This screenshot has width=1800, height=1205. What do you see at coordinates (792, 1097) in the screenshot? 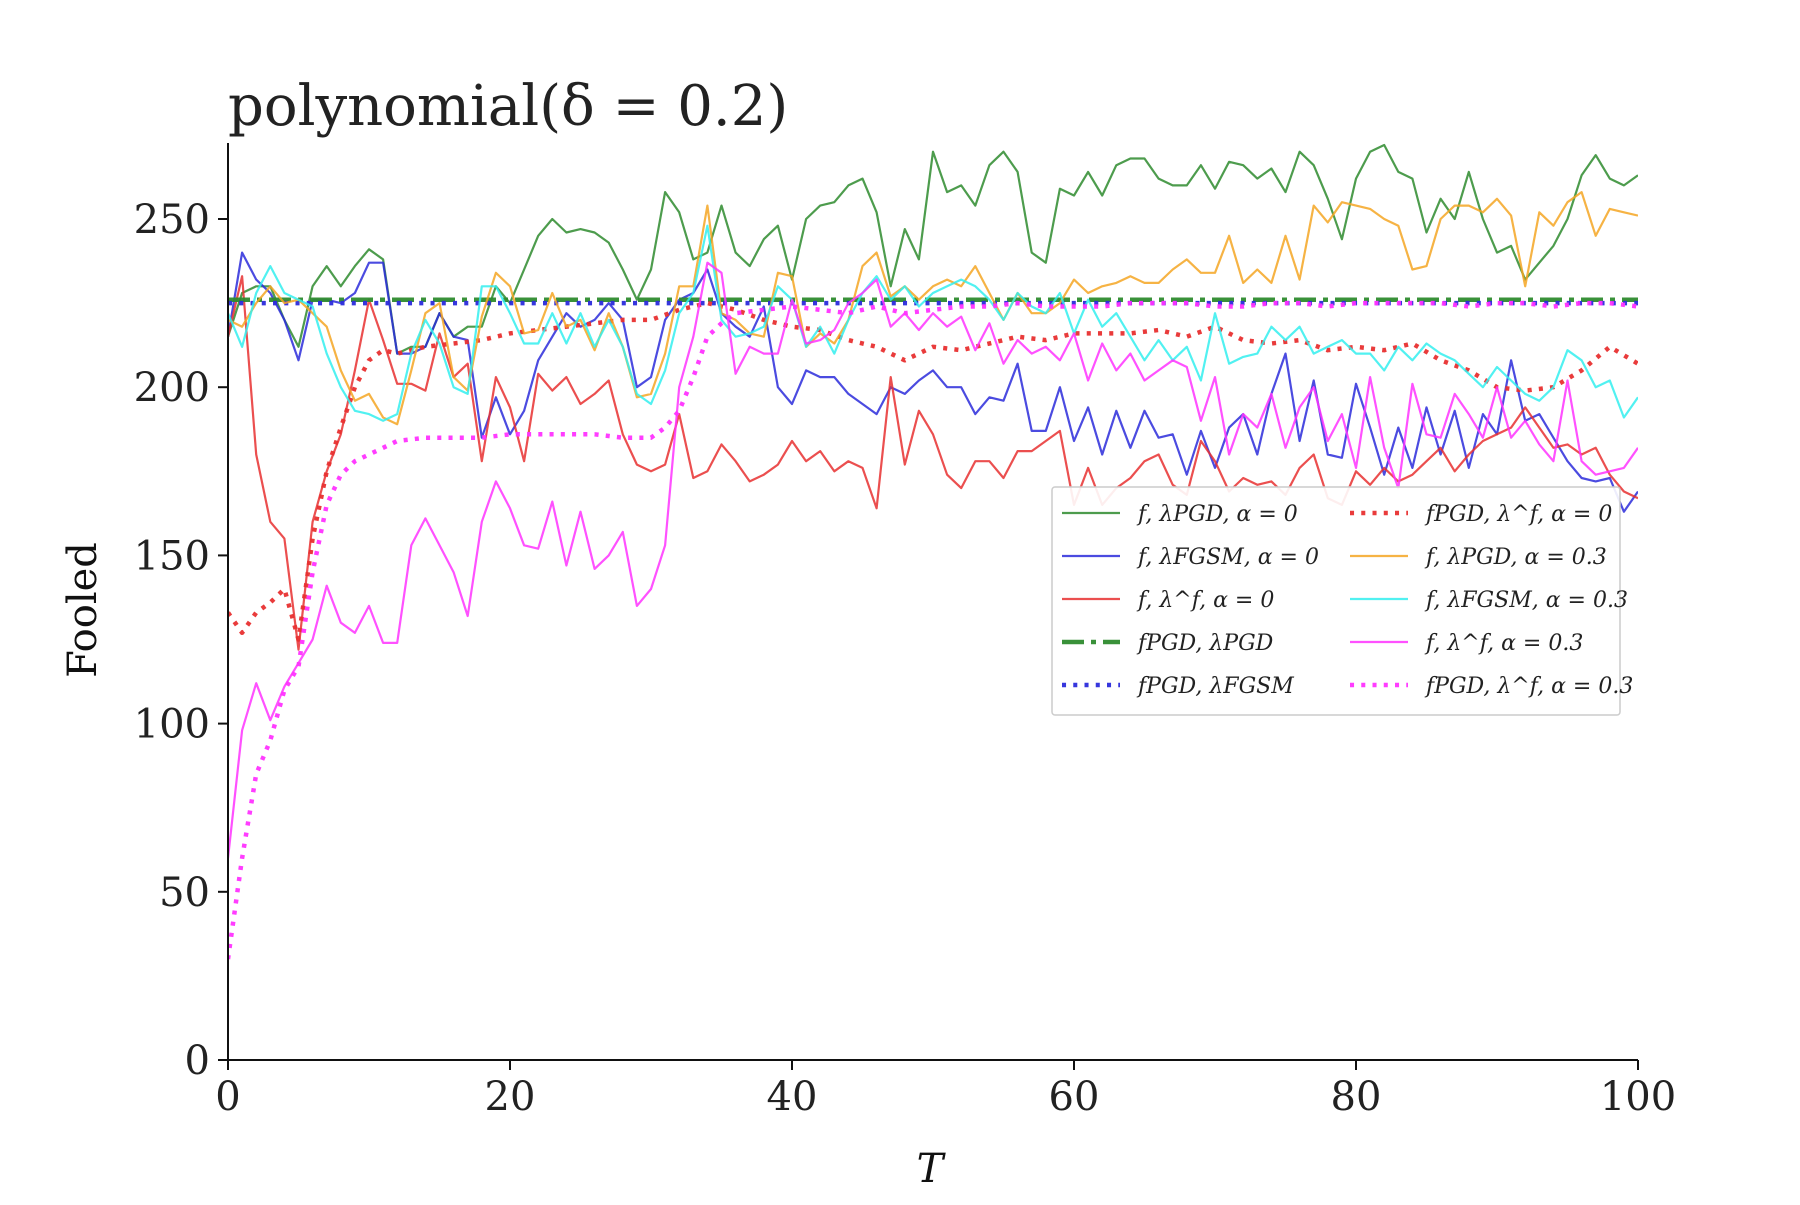
I see `x-tick-label: 40` at bounding box center [792, 1097].